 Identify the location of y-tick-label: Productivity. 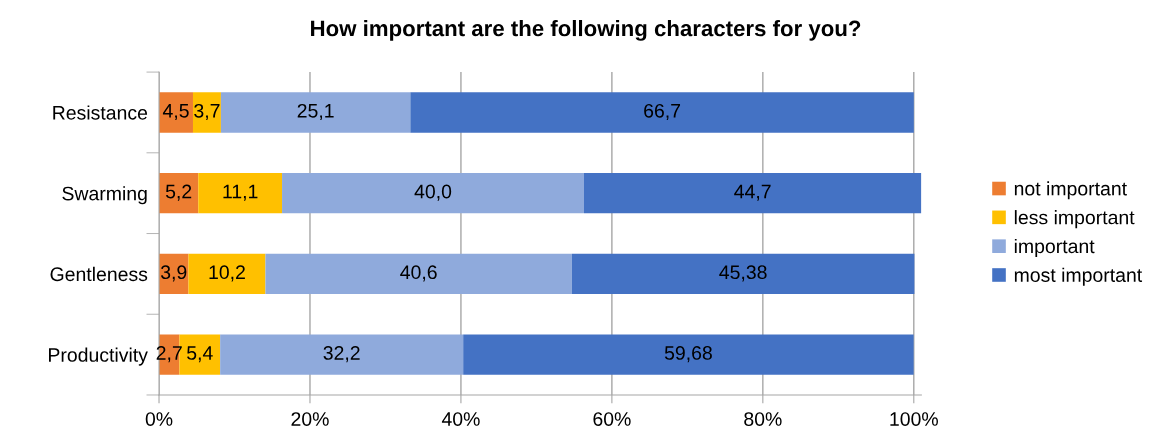
(98, 356).